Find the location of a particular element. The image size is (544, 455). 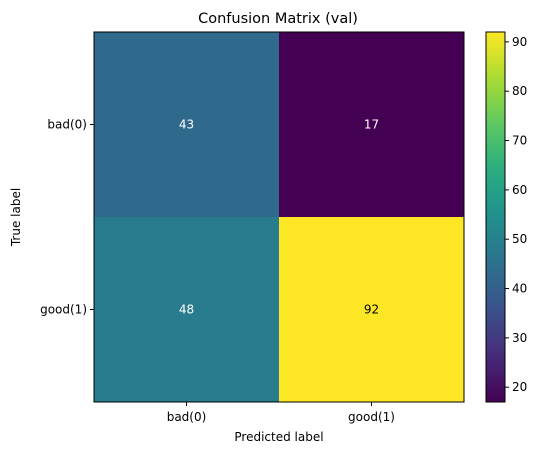

y-tick-label: good(1) is located at coordinates (63, 310).